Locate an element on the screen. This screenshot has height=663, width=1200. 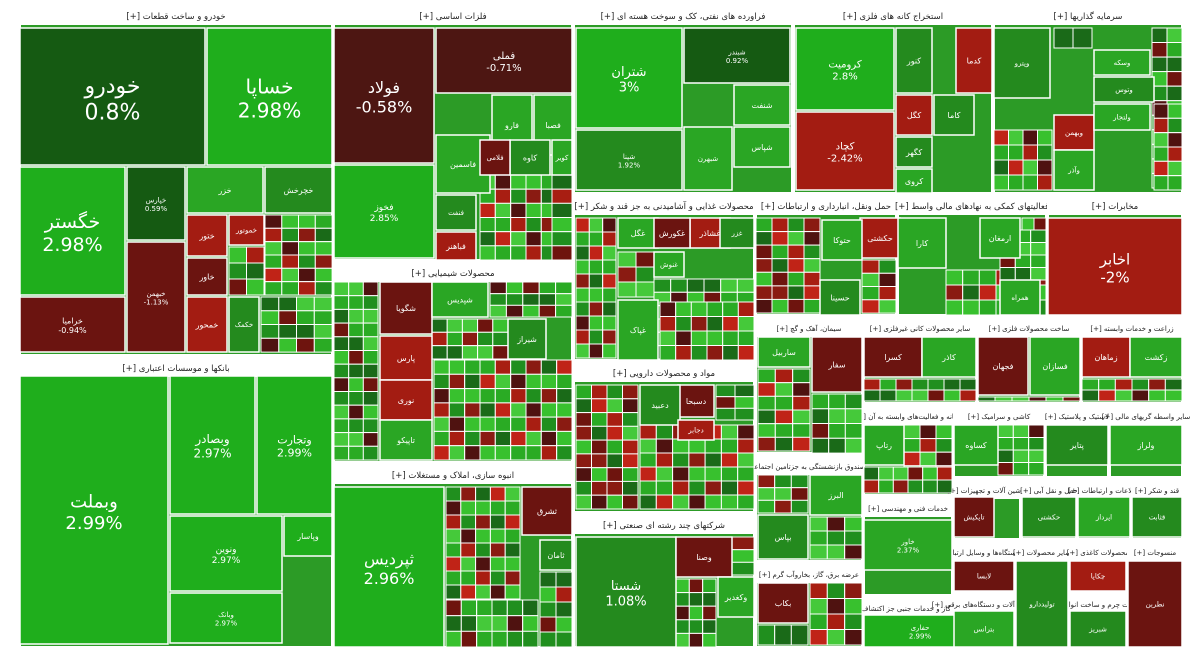
stock-tile: خموتور is located at coordinates (246, 230).